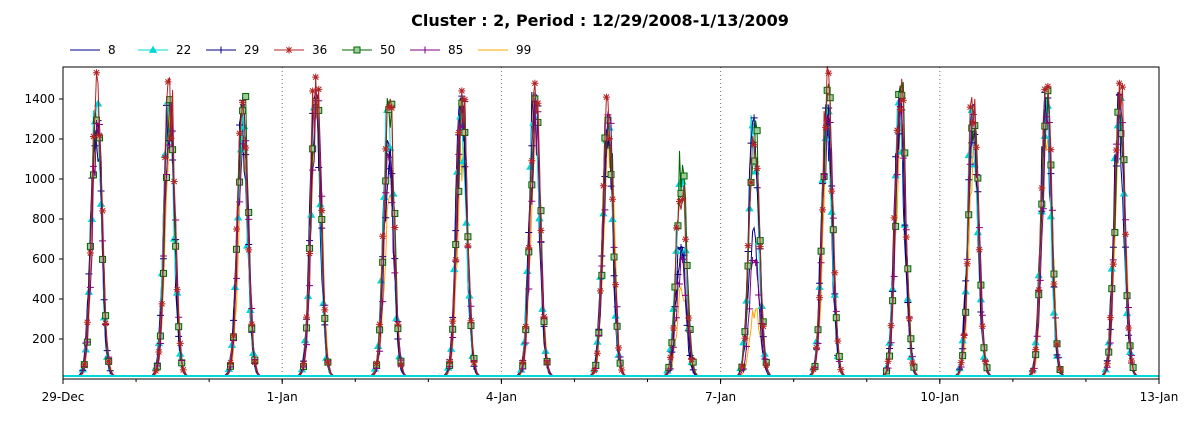 The width and height of the screenshot is (1200, 424). Describe the element at coordinates (455, 50) in the screenshot. I see `legend-label: 85` at that location.